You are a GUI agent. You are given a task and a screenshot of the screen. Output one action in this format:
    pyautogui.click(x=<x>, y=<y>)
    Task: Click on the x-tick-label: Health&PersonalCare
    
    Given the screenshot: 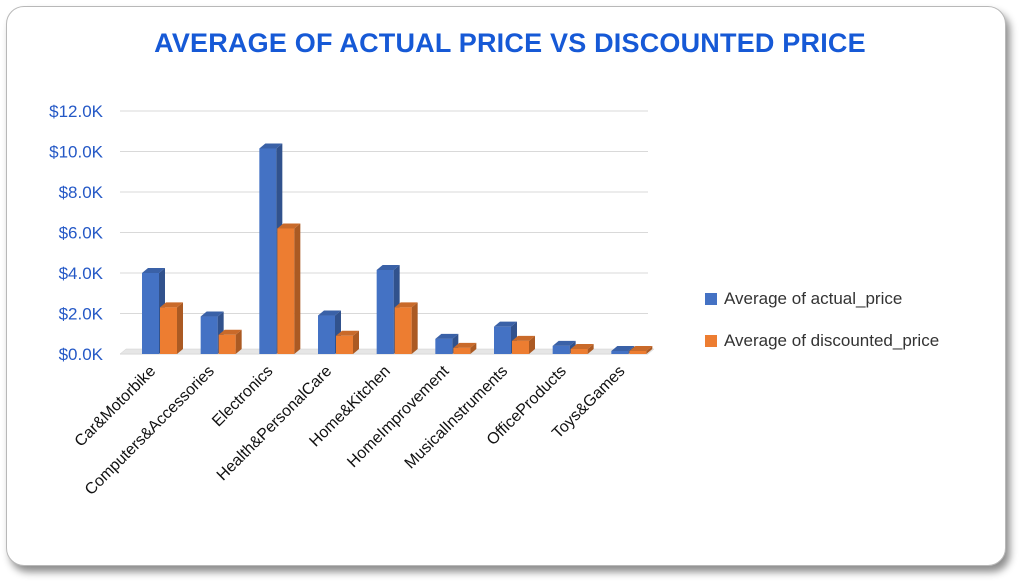 What is the action you would take?
    pyautogui.click(x=275, y=424)
    